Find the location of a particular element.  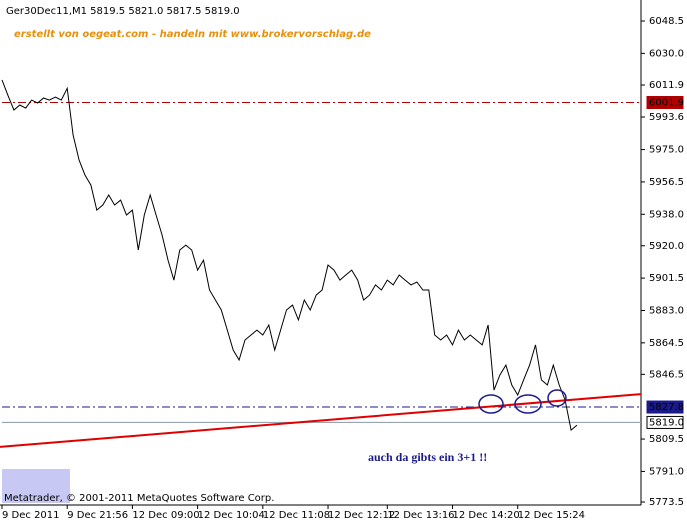

y-tick-label: 5809.5 is located at coordinates (666, 439).